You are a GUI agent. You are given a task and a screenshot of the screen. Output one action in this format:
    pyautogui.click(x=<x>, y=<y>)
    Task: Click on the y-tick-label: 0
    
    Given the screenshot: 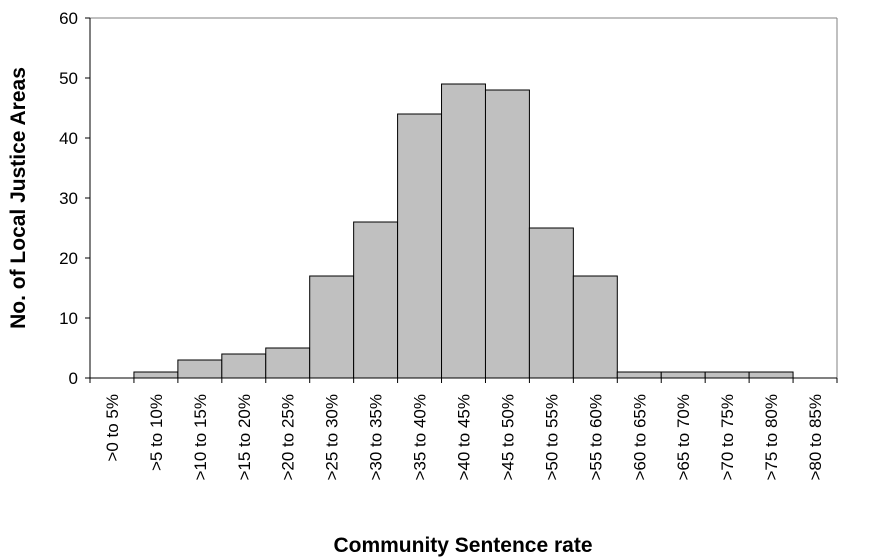 What is the action you would take?
    pyautogui.click(x=73, y=378)
    